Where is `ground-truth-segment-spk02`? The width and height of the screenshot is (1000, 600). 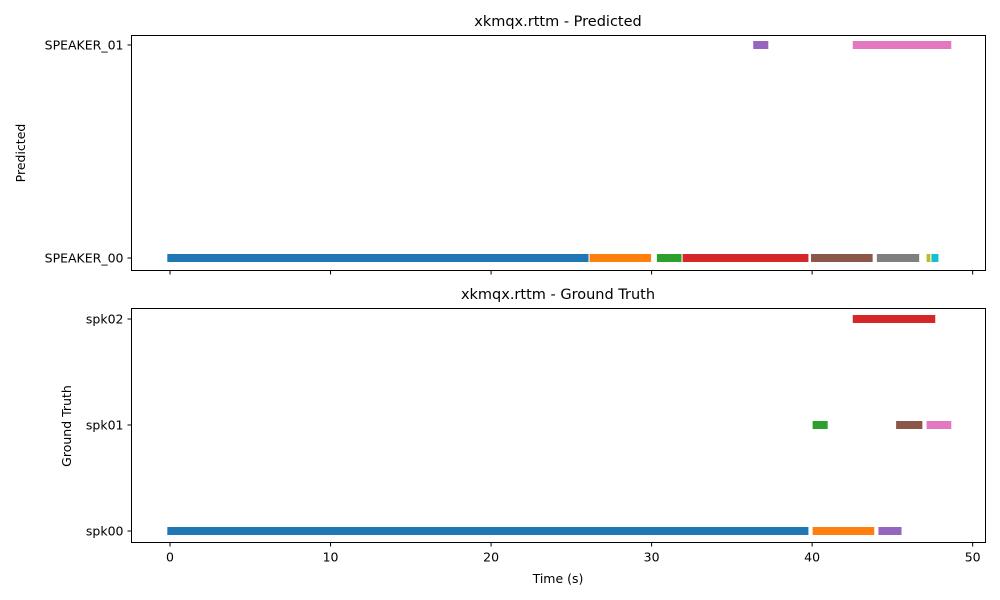 ground-truth-segment-spk02 is located at coordinates (894, 319).